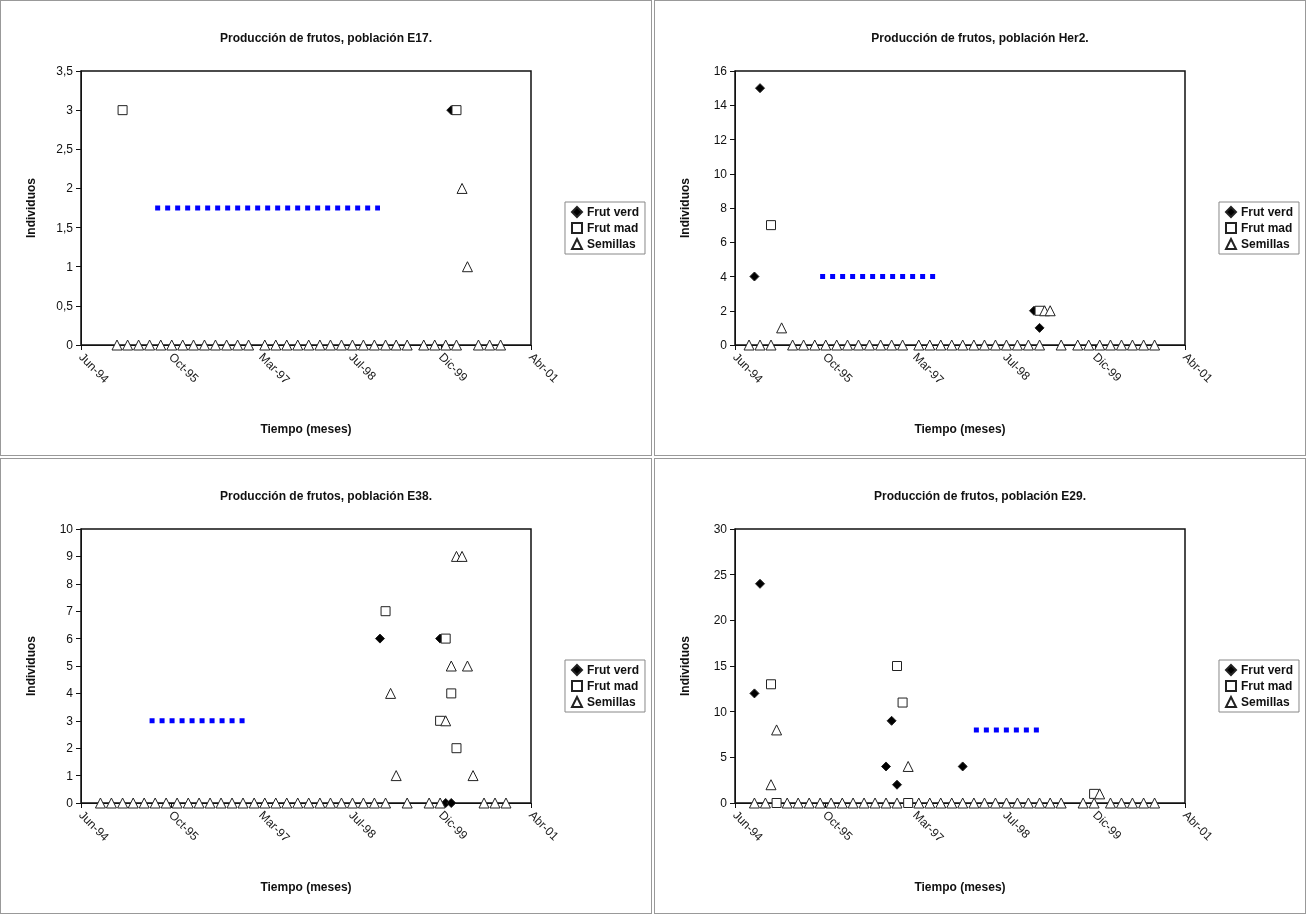 This screenshot has height=916, width=1308. Describe the element at coordinates (720, 574) in the screenshot. I see `y-tick-label: 25` at that location.